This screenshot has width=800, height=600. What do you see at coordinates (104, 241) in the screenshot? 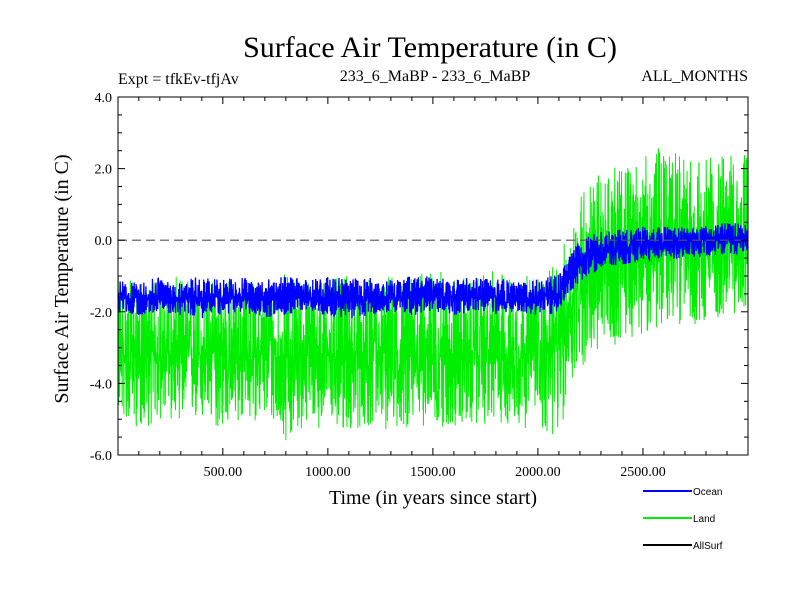
I see `y-tick-label: 0.0` at bounding box center [104, 241].